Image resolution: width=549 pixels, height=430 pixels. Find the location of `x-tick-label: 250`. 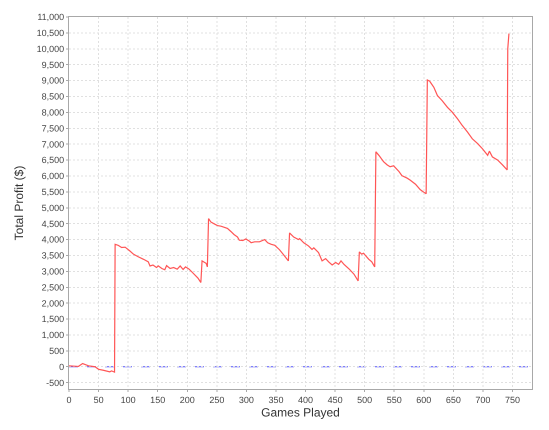

x-tick-label: 250 is located at coordinates (216, 399).